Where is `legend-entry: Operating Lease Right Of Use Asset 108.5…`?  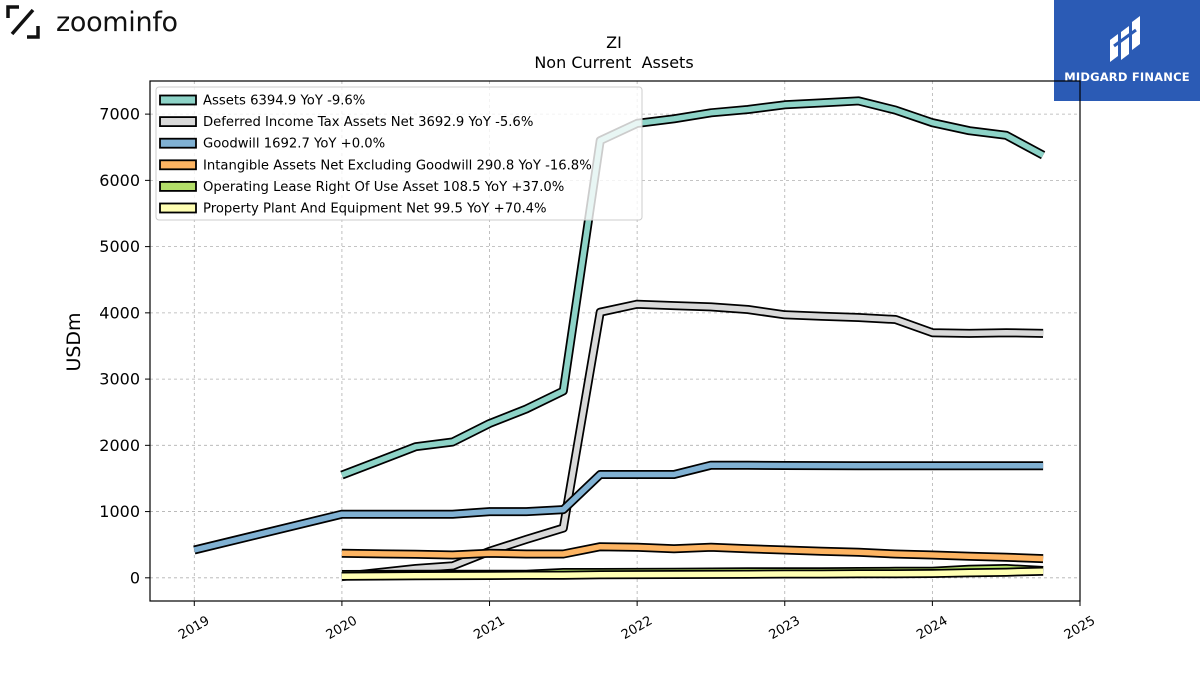 legend-entry: Operating Lease Right Of Use Asset 108.5… is located at coordinates (383, 187).